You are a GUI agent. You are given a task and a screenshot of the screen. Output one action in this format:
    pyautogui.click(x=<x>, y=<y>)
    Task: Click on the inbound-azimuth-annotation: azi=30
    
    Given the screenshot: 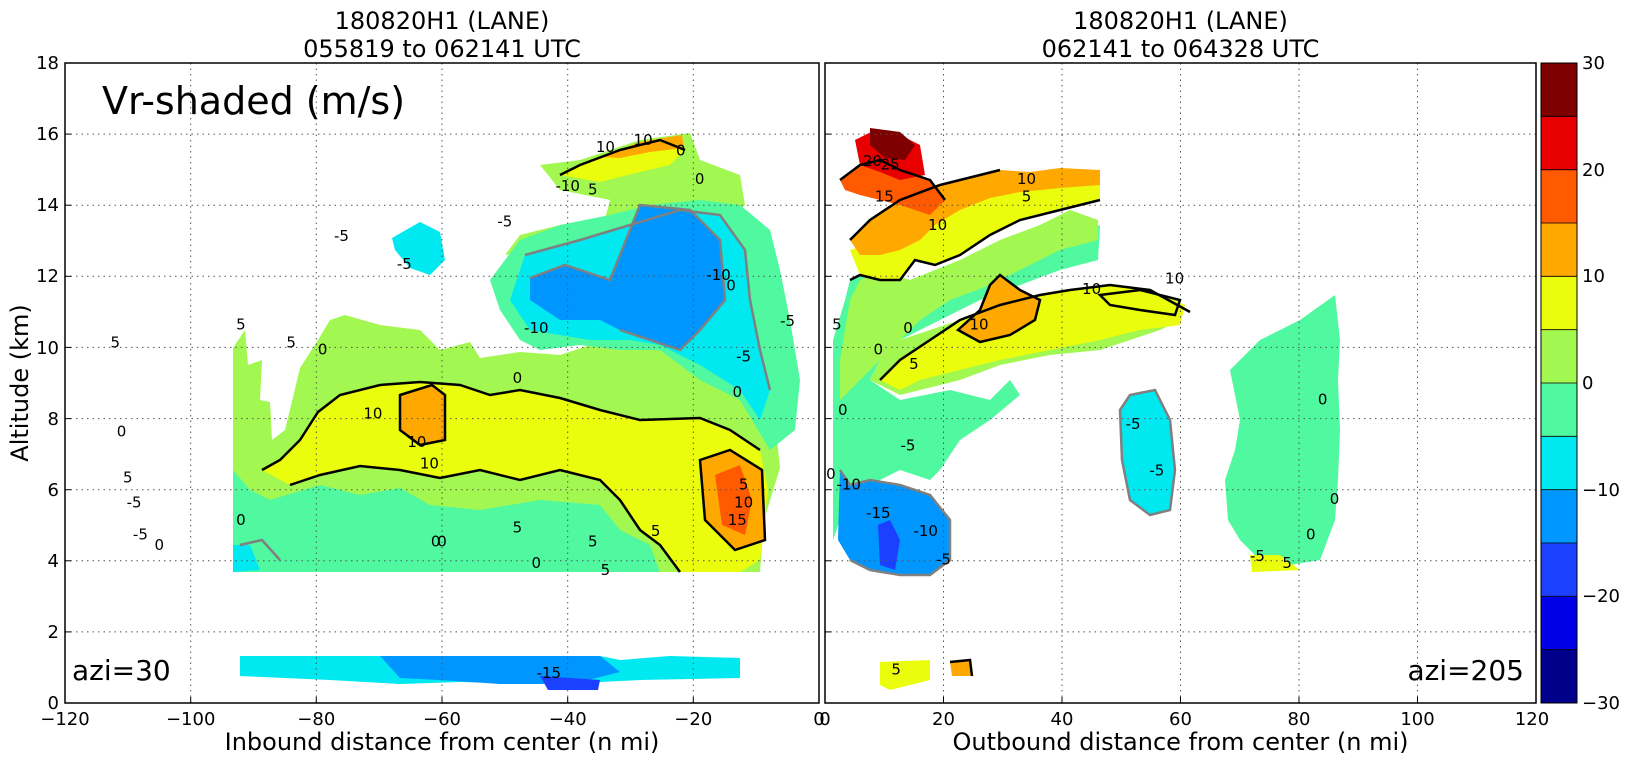 What is the action you would take?
    pyautogui.click(x=121, y=670)
    